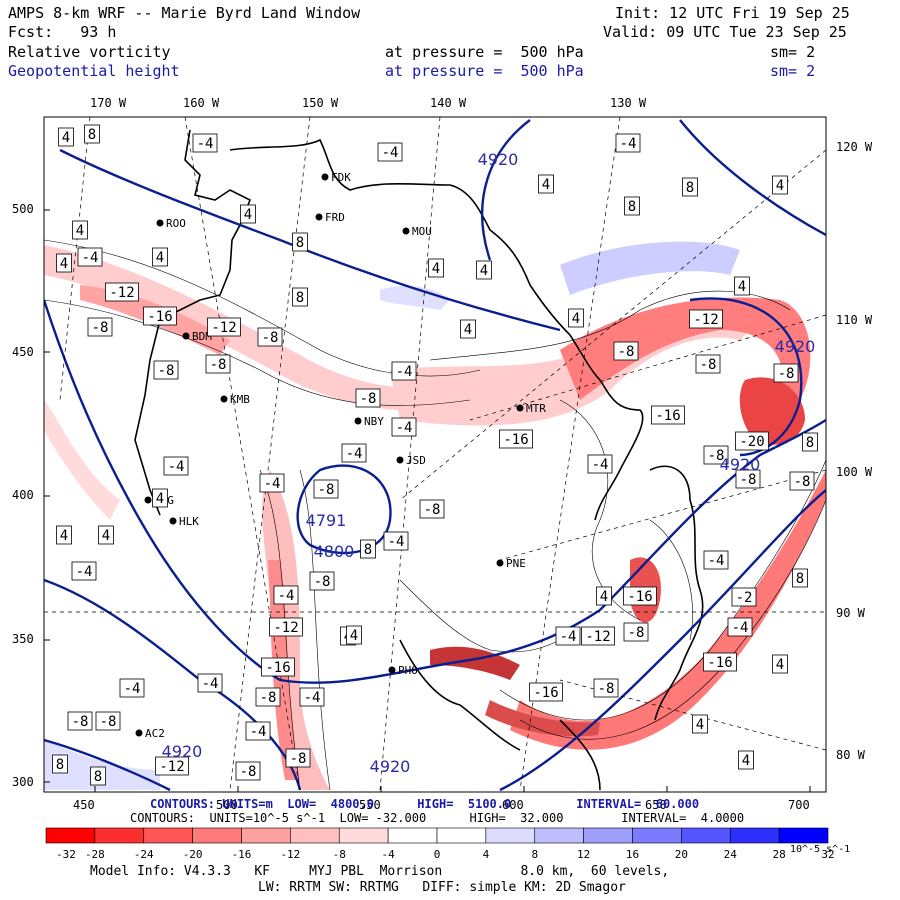 This screenshot has height=900, width=900. I want to click on colorbar-label: -16, so click(241, 854).